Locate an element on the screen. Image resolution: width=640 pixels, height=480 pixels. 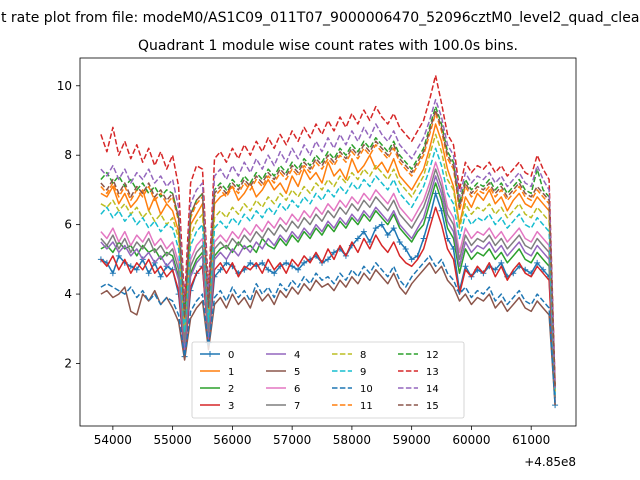
legend-label-6: 6 is located at coordinates (297, 389).